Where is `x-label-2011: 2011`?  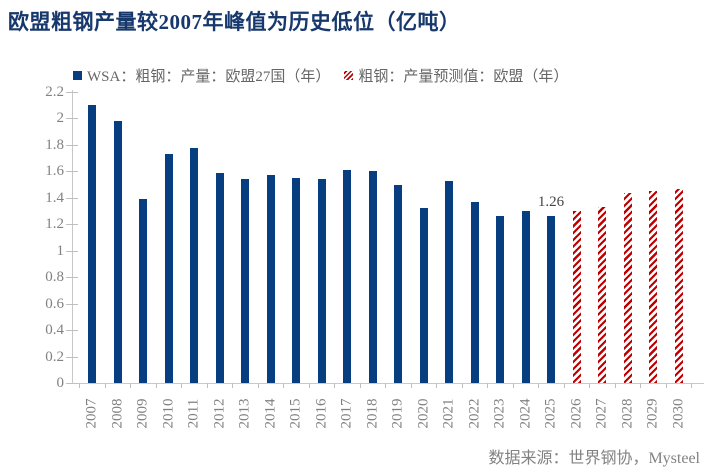
x-label-2011: 2011 is located at coordinates (193, 413).